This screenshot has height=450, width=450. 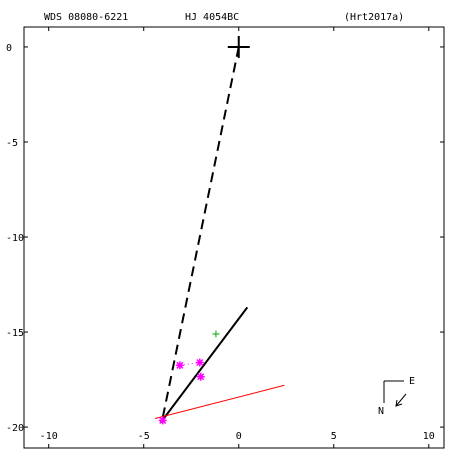 What do you see at coordinates (401, 400) in the screenshot?
I see `motion-arrow-icon` at bounding box center [401, 400].